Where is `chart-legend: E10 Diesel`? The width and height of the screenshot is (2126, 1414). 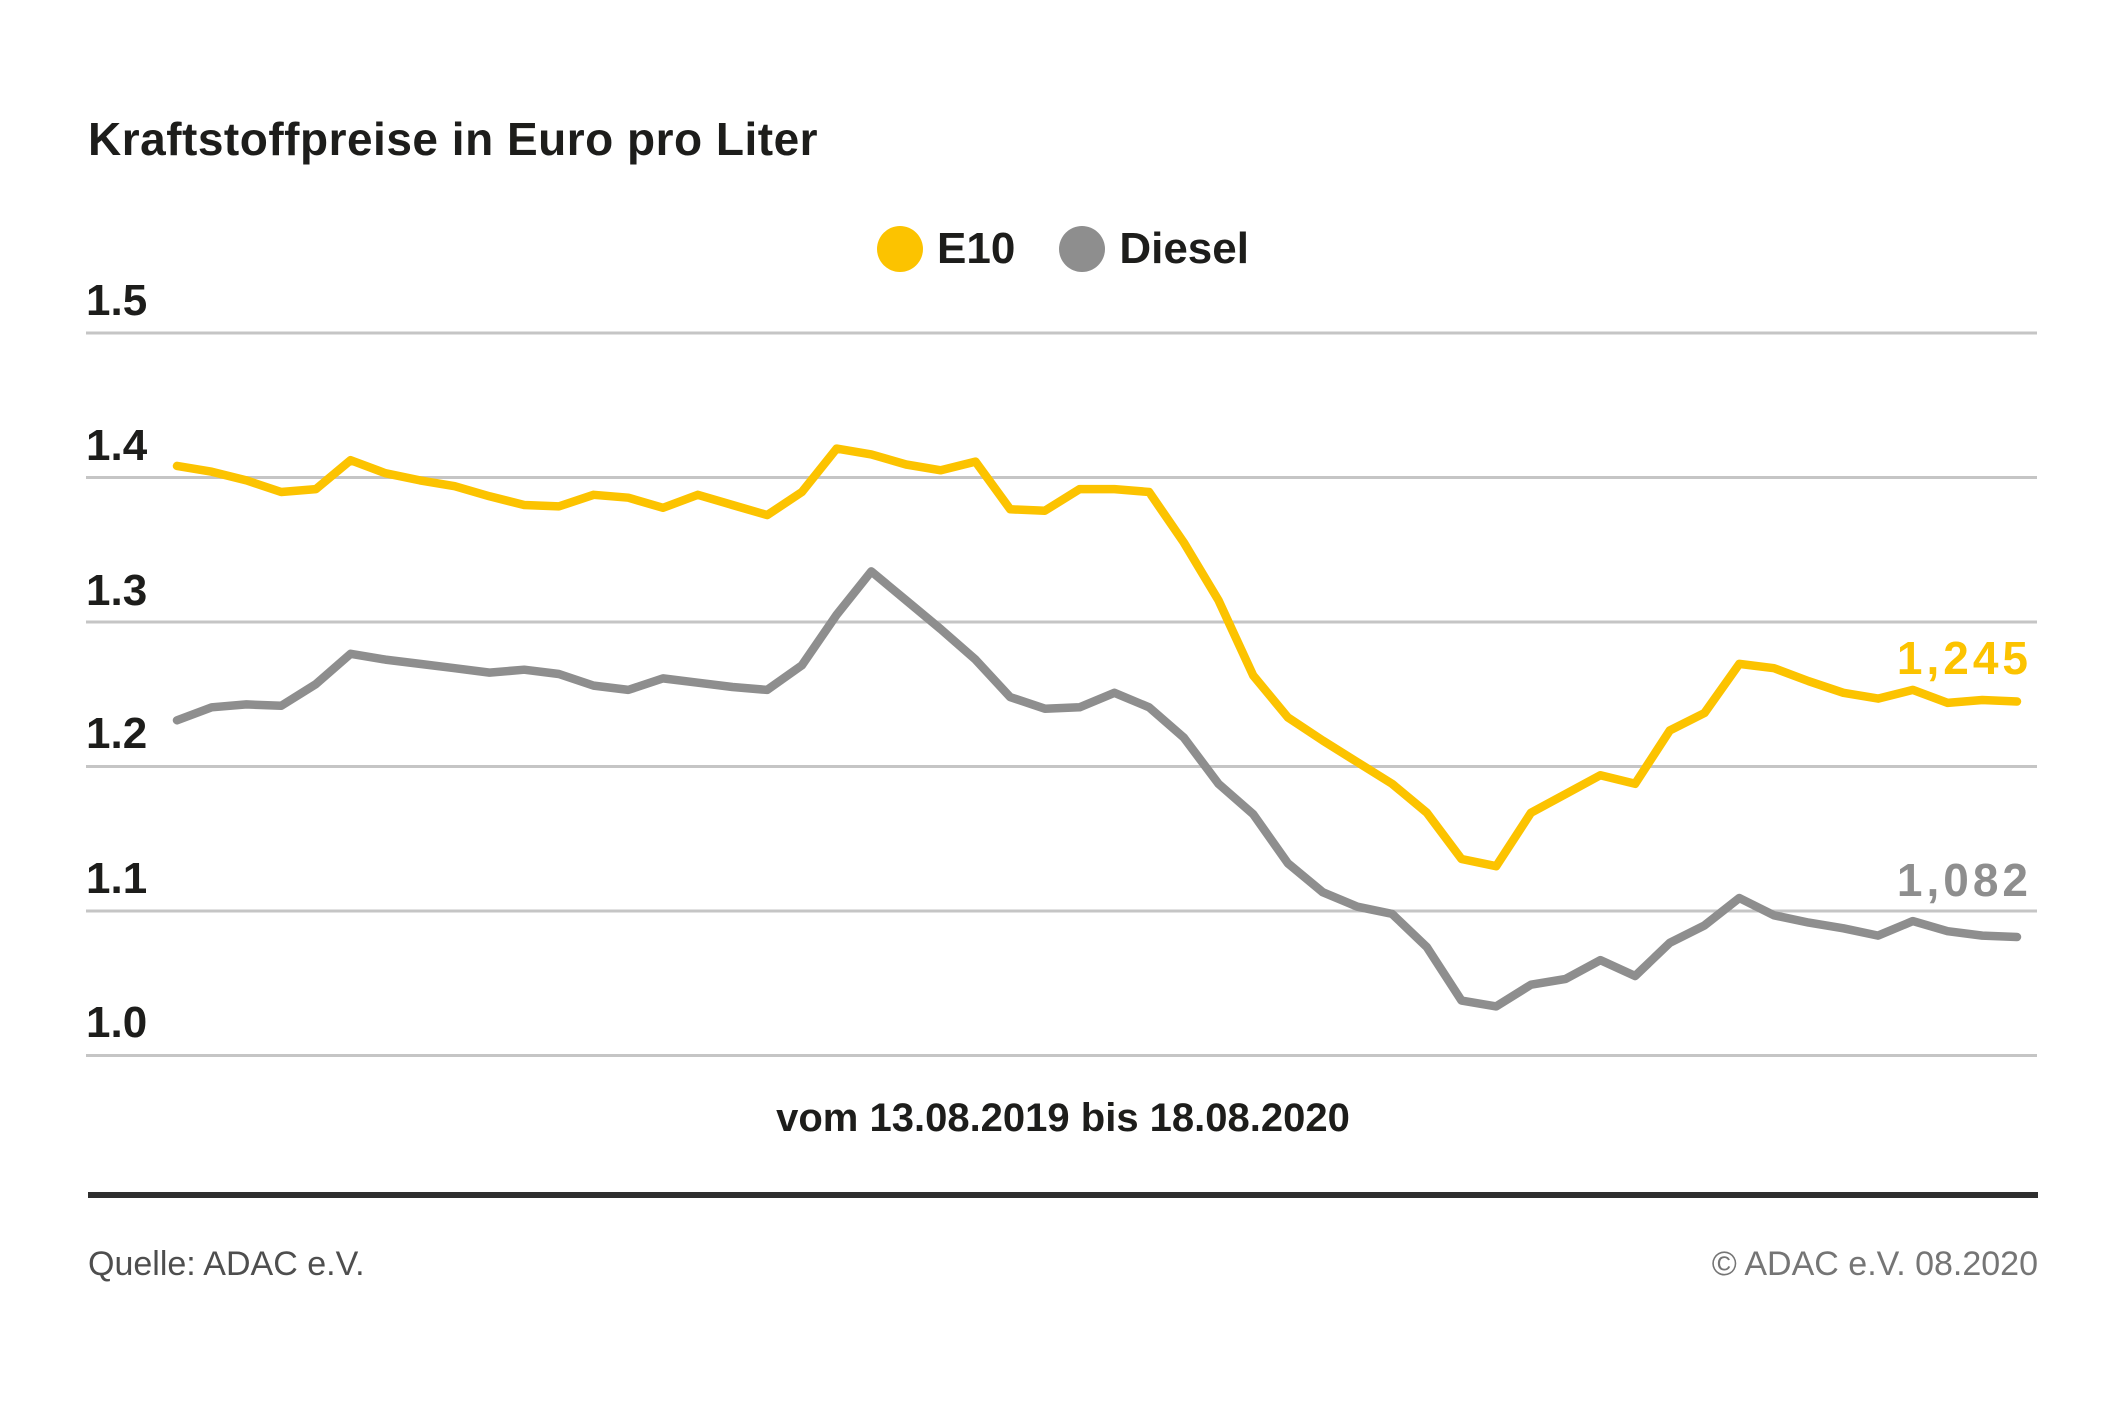
chart-legend: E10 Diesel is located at coordinates (1063, 249).